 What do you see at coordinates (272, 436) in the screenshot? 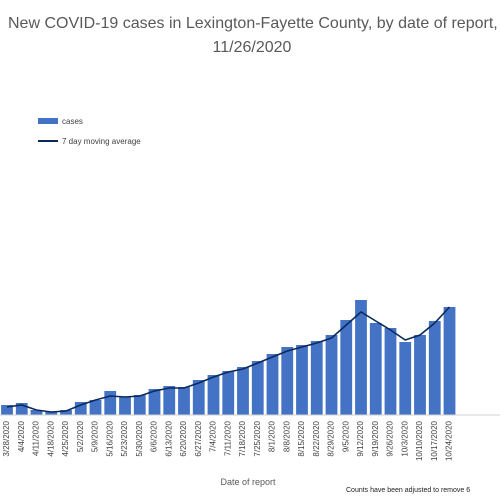
I see `x-tick-label: 8/1/2020` at bounding box center [272, 436].